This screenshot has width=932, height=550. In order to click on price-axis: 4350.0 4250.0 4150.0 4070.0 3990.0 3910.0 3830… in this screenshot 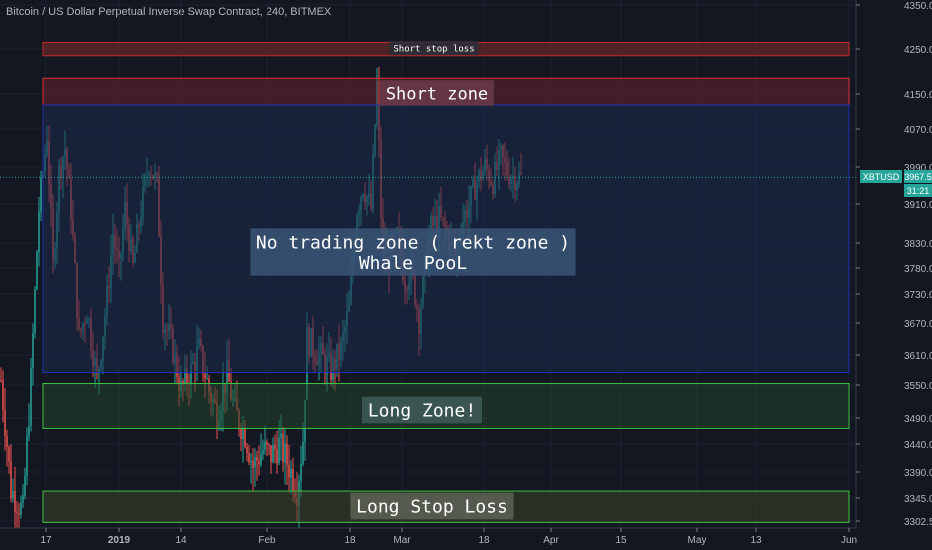, I will do `click(893, 264)`.